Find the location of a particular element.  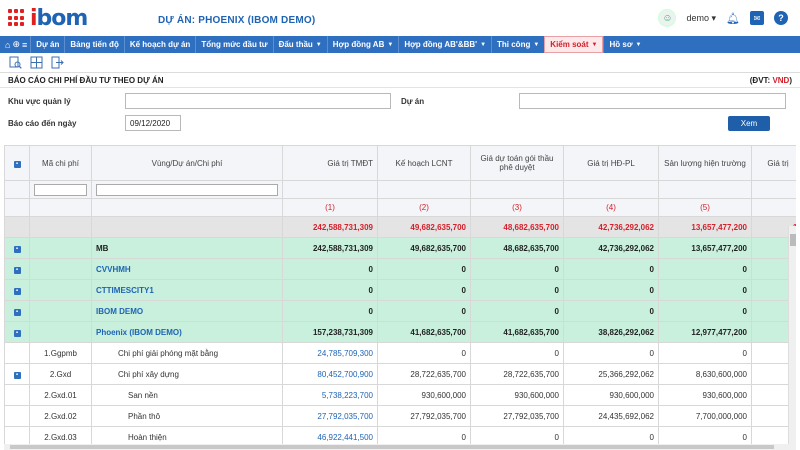

cell-lcnt: 41,682,635,700 is located at coordinates (424, 332).